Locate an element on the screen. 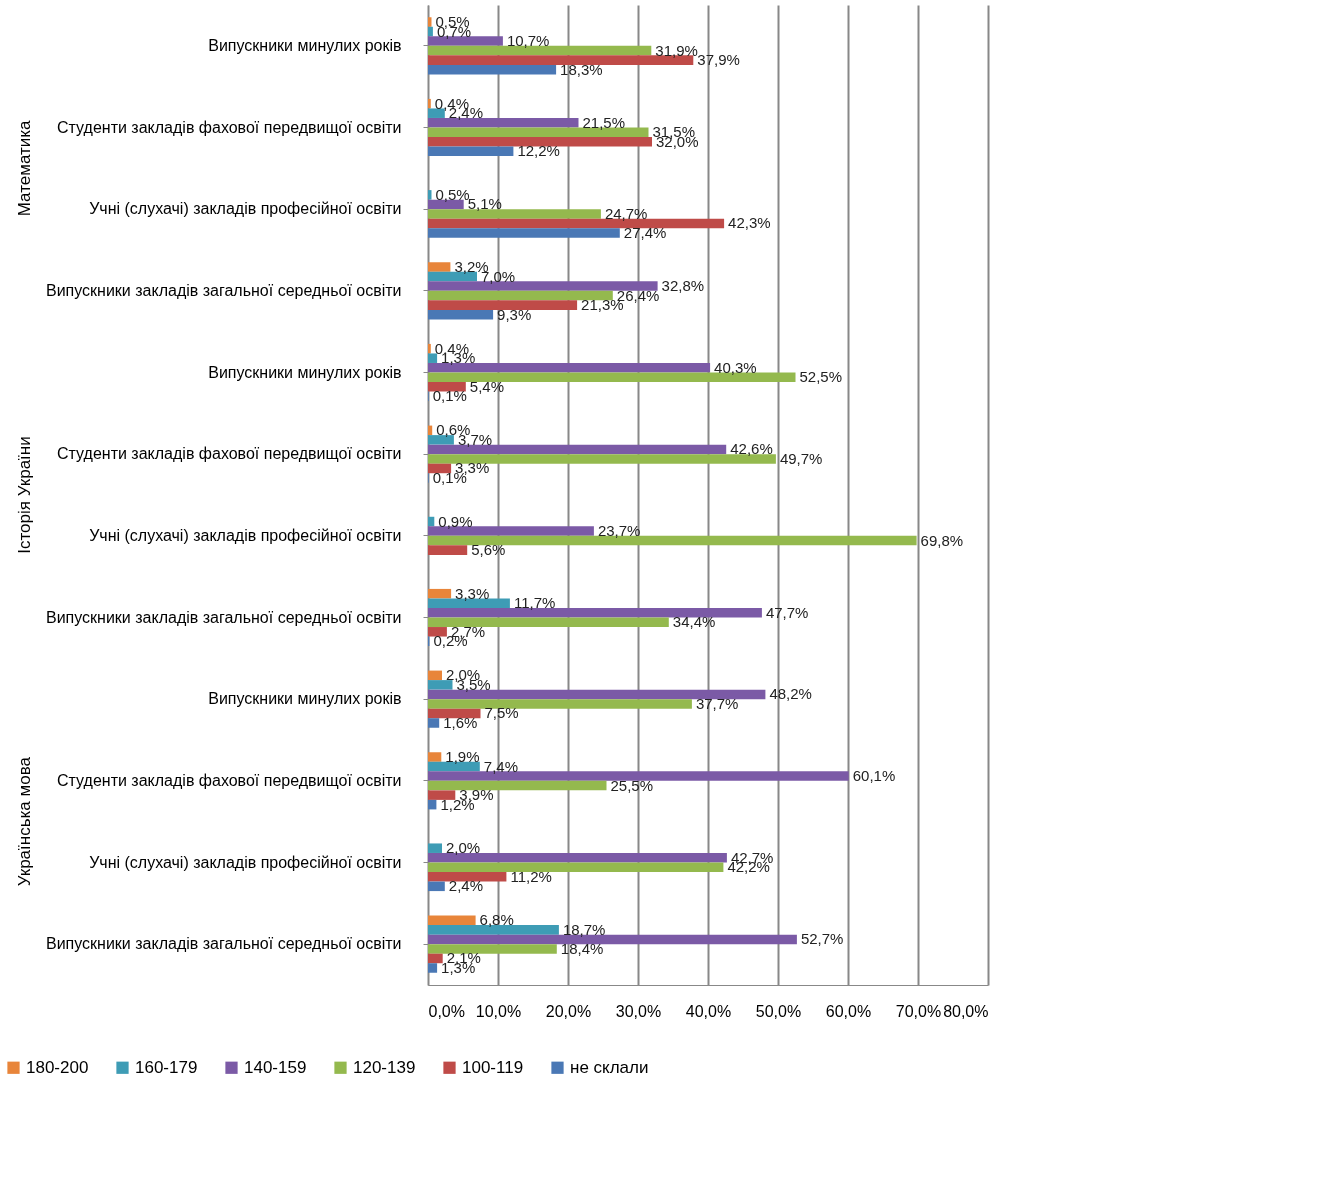 Image resolution: width=1320 pixels, height=1191 pixels. data-label: 37,9% is located at coordinates (718, 60).